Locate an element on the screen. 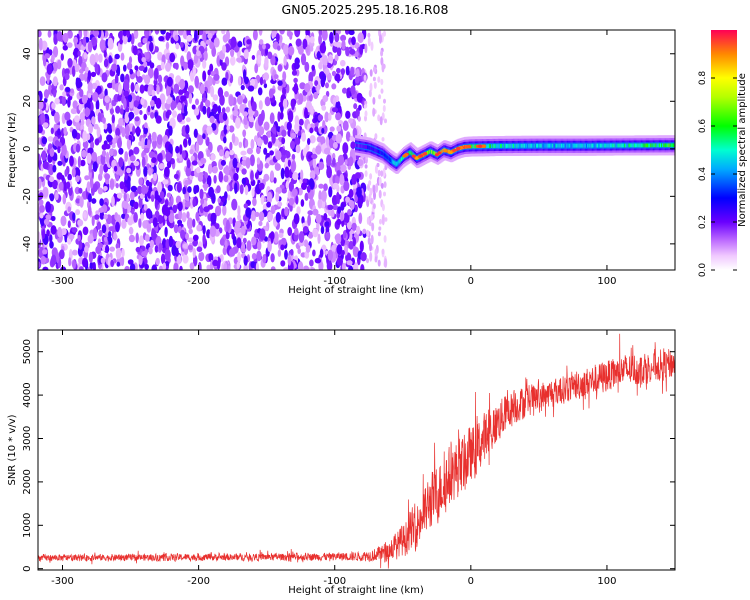  spectrogram-ytick-label: 0 is located at coordinates (27, 149).